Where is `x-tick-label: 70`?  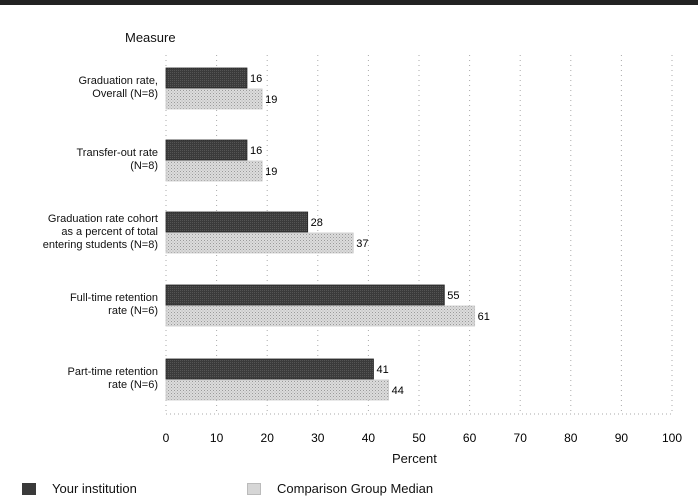
x-tick-label: 70 is located at coordinates (521, 438).